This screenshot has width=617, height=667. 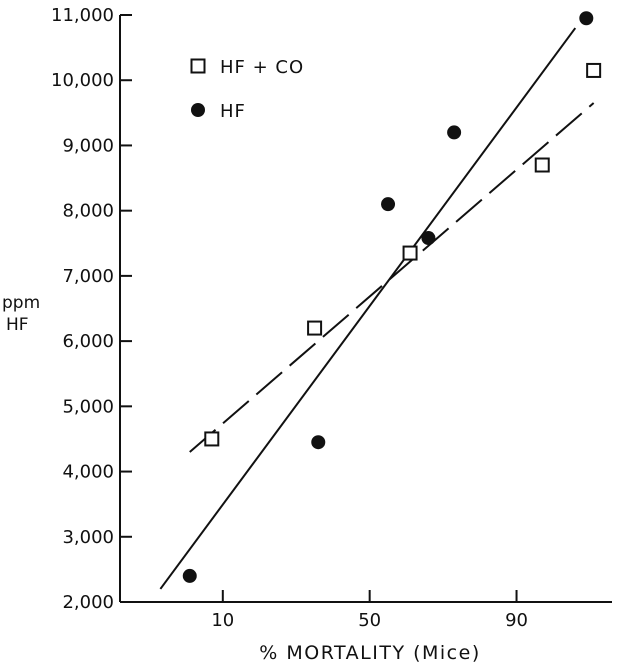 What do you see at coordinates (247, 89) in the screenshot?
I see `legend: HF + CO HF` at bounding box center [247, 89].